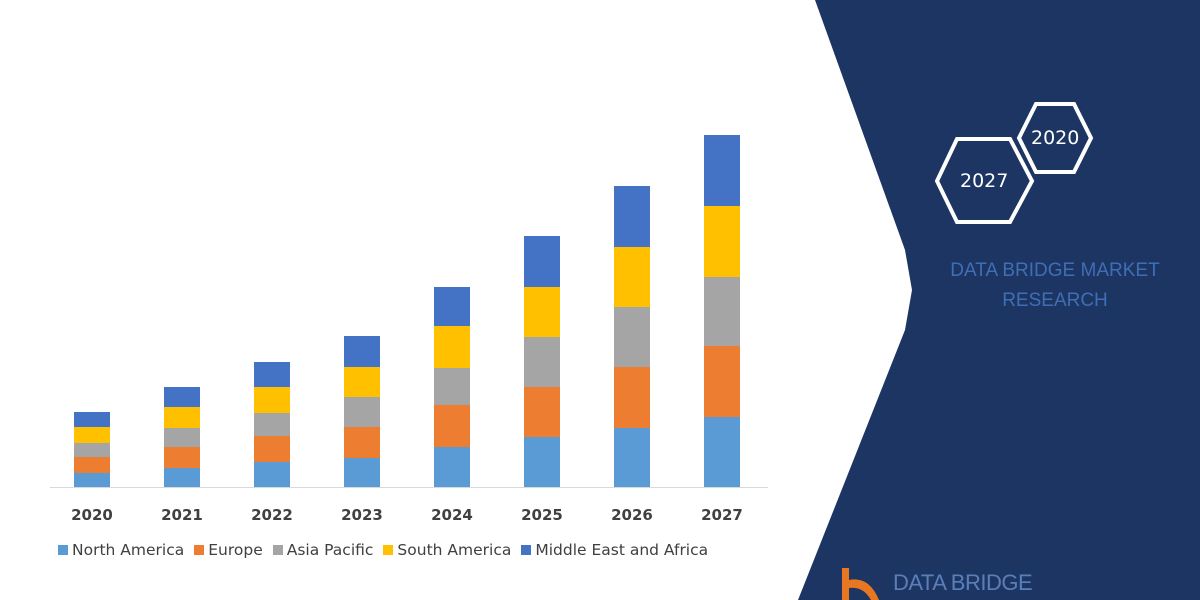 The height and width of the screenshot is (600, 1200). Describe the element at coordinates (542, 462) in the screenshot. I see `bar-segment-2025-north-america` at that location.